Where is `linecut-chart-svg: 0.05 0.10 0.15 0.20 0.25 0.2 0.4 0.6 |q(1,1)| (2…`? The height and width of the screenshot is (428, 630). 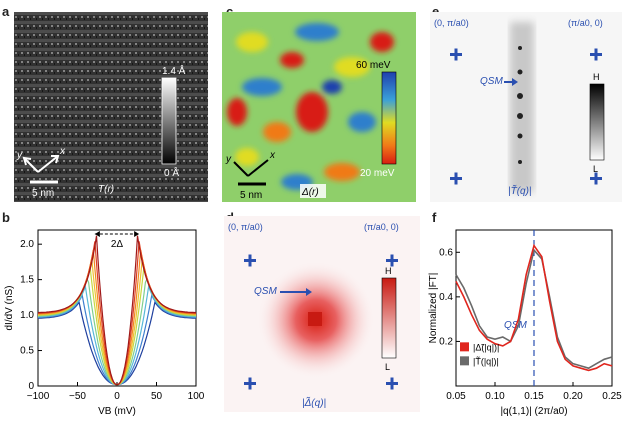
linecut-chart-svg: 0.05 0.10 0.15 0.20 0.25 0.2 0.4 0.6 |q(1,1)| (2… is located at coordinates (525, 323).